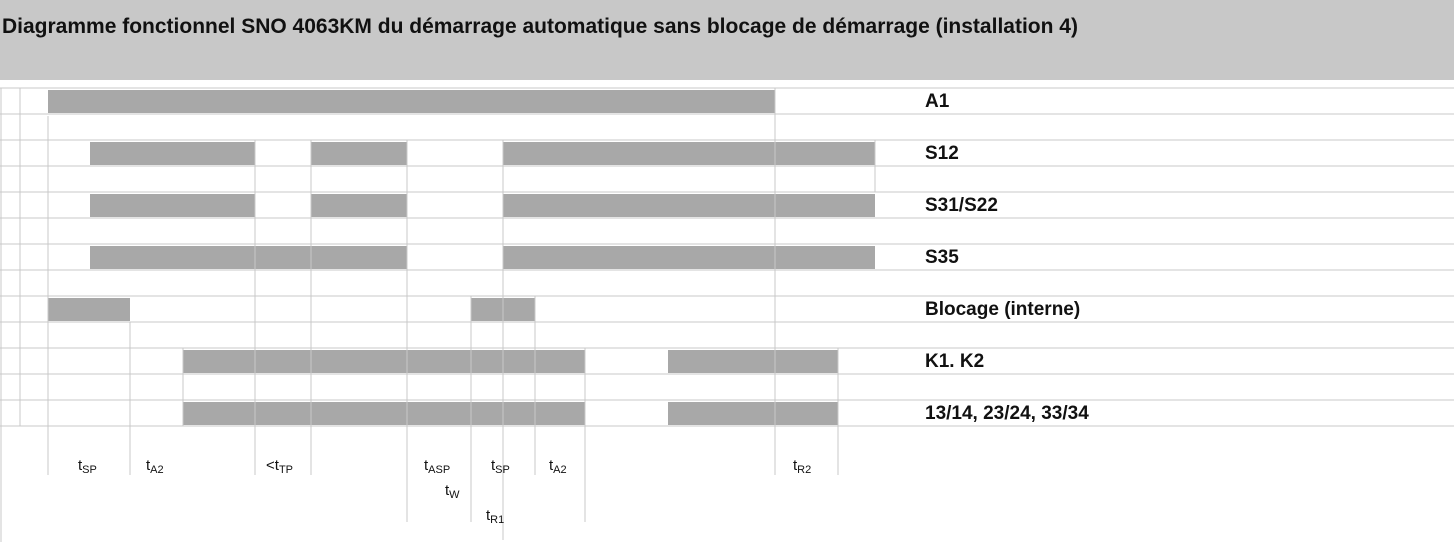 The width and height of the screenshot is (1454, 542). What do you see at coordinates (942, 153) in the screenshot?
I see `signal-label: S12` at bounding box center [942, 153].